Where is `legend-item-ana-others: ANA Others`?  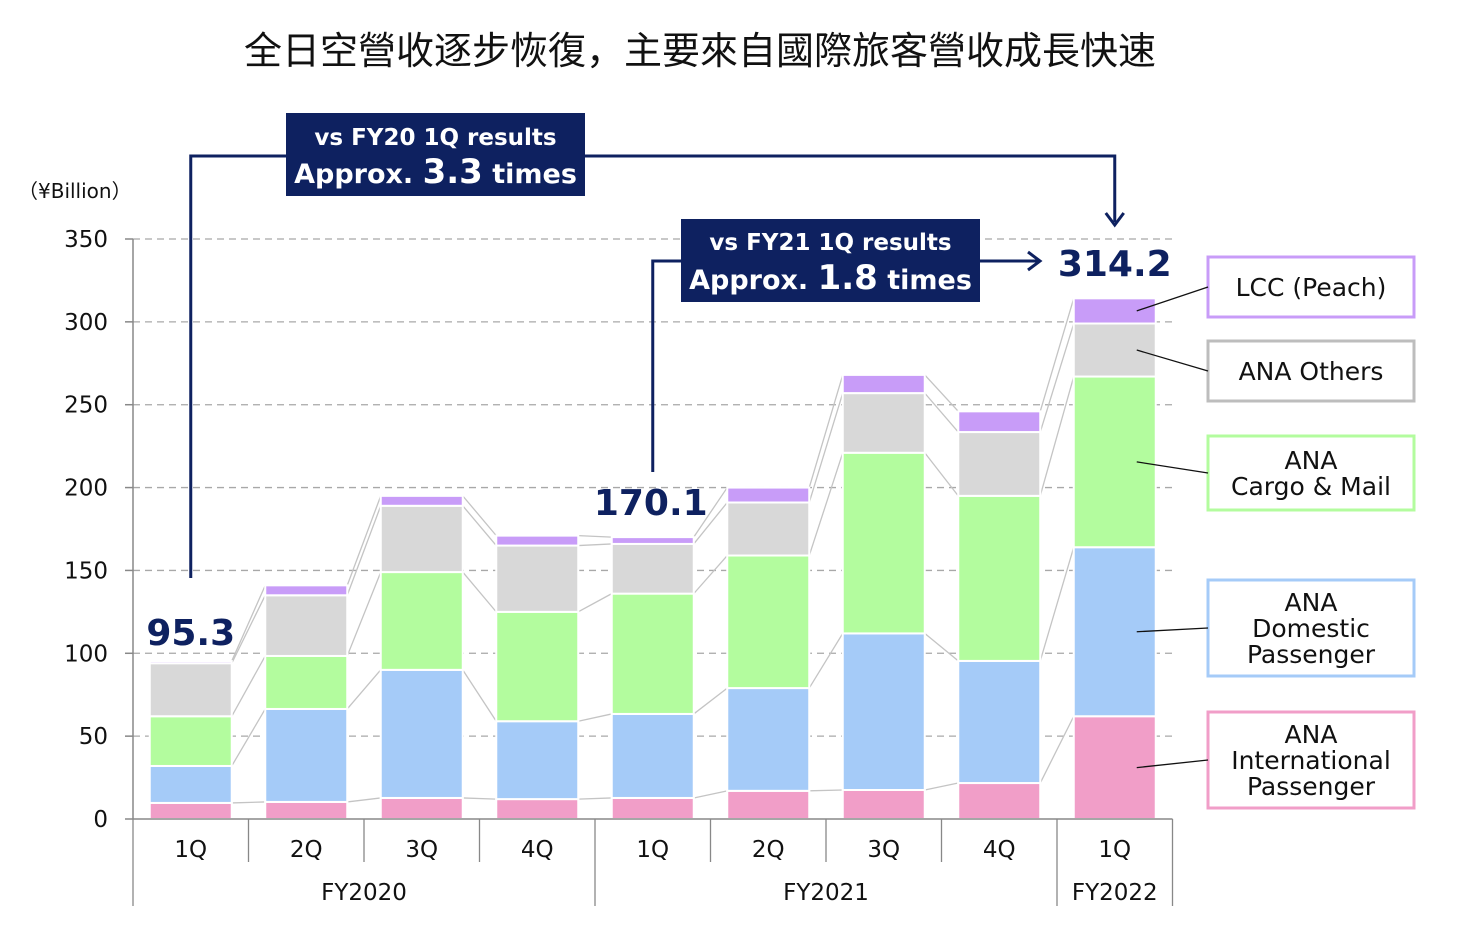 legend-item-ana-others: ANA Others is located at coordinates (1276, 371).